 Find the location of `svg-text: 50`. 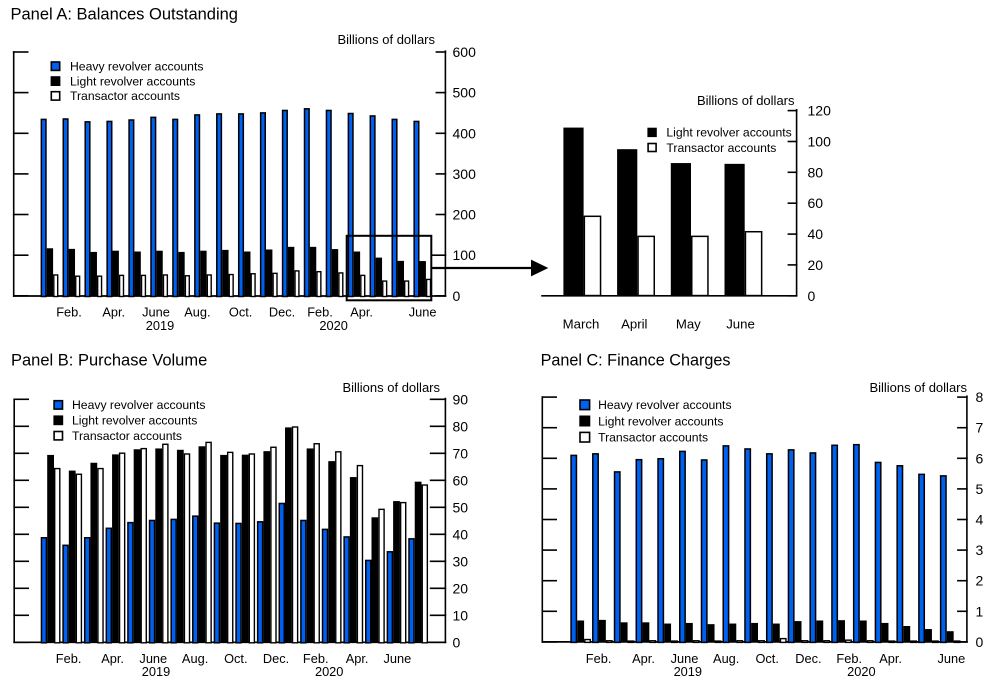

svg-text: 50 is located at coordinates (461, 507).